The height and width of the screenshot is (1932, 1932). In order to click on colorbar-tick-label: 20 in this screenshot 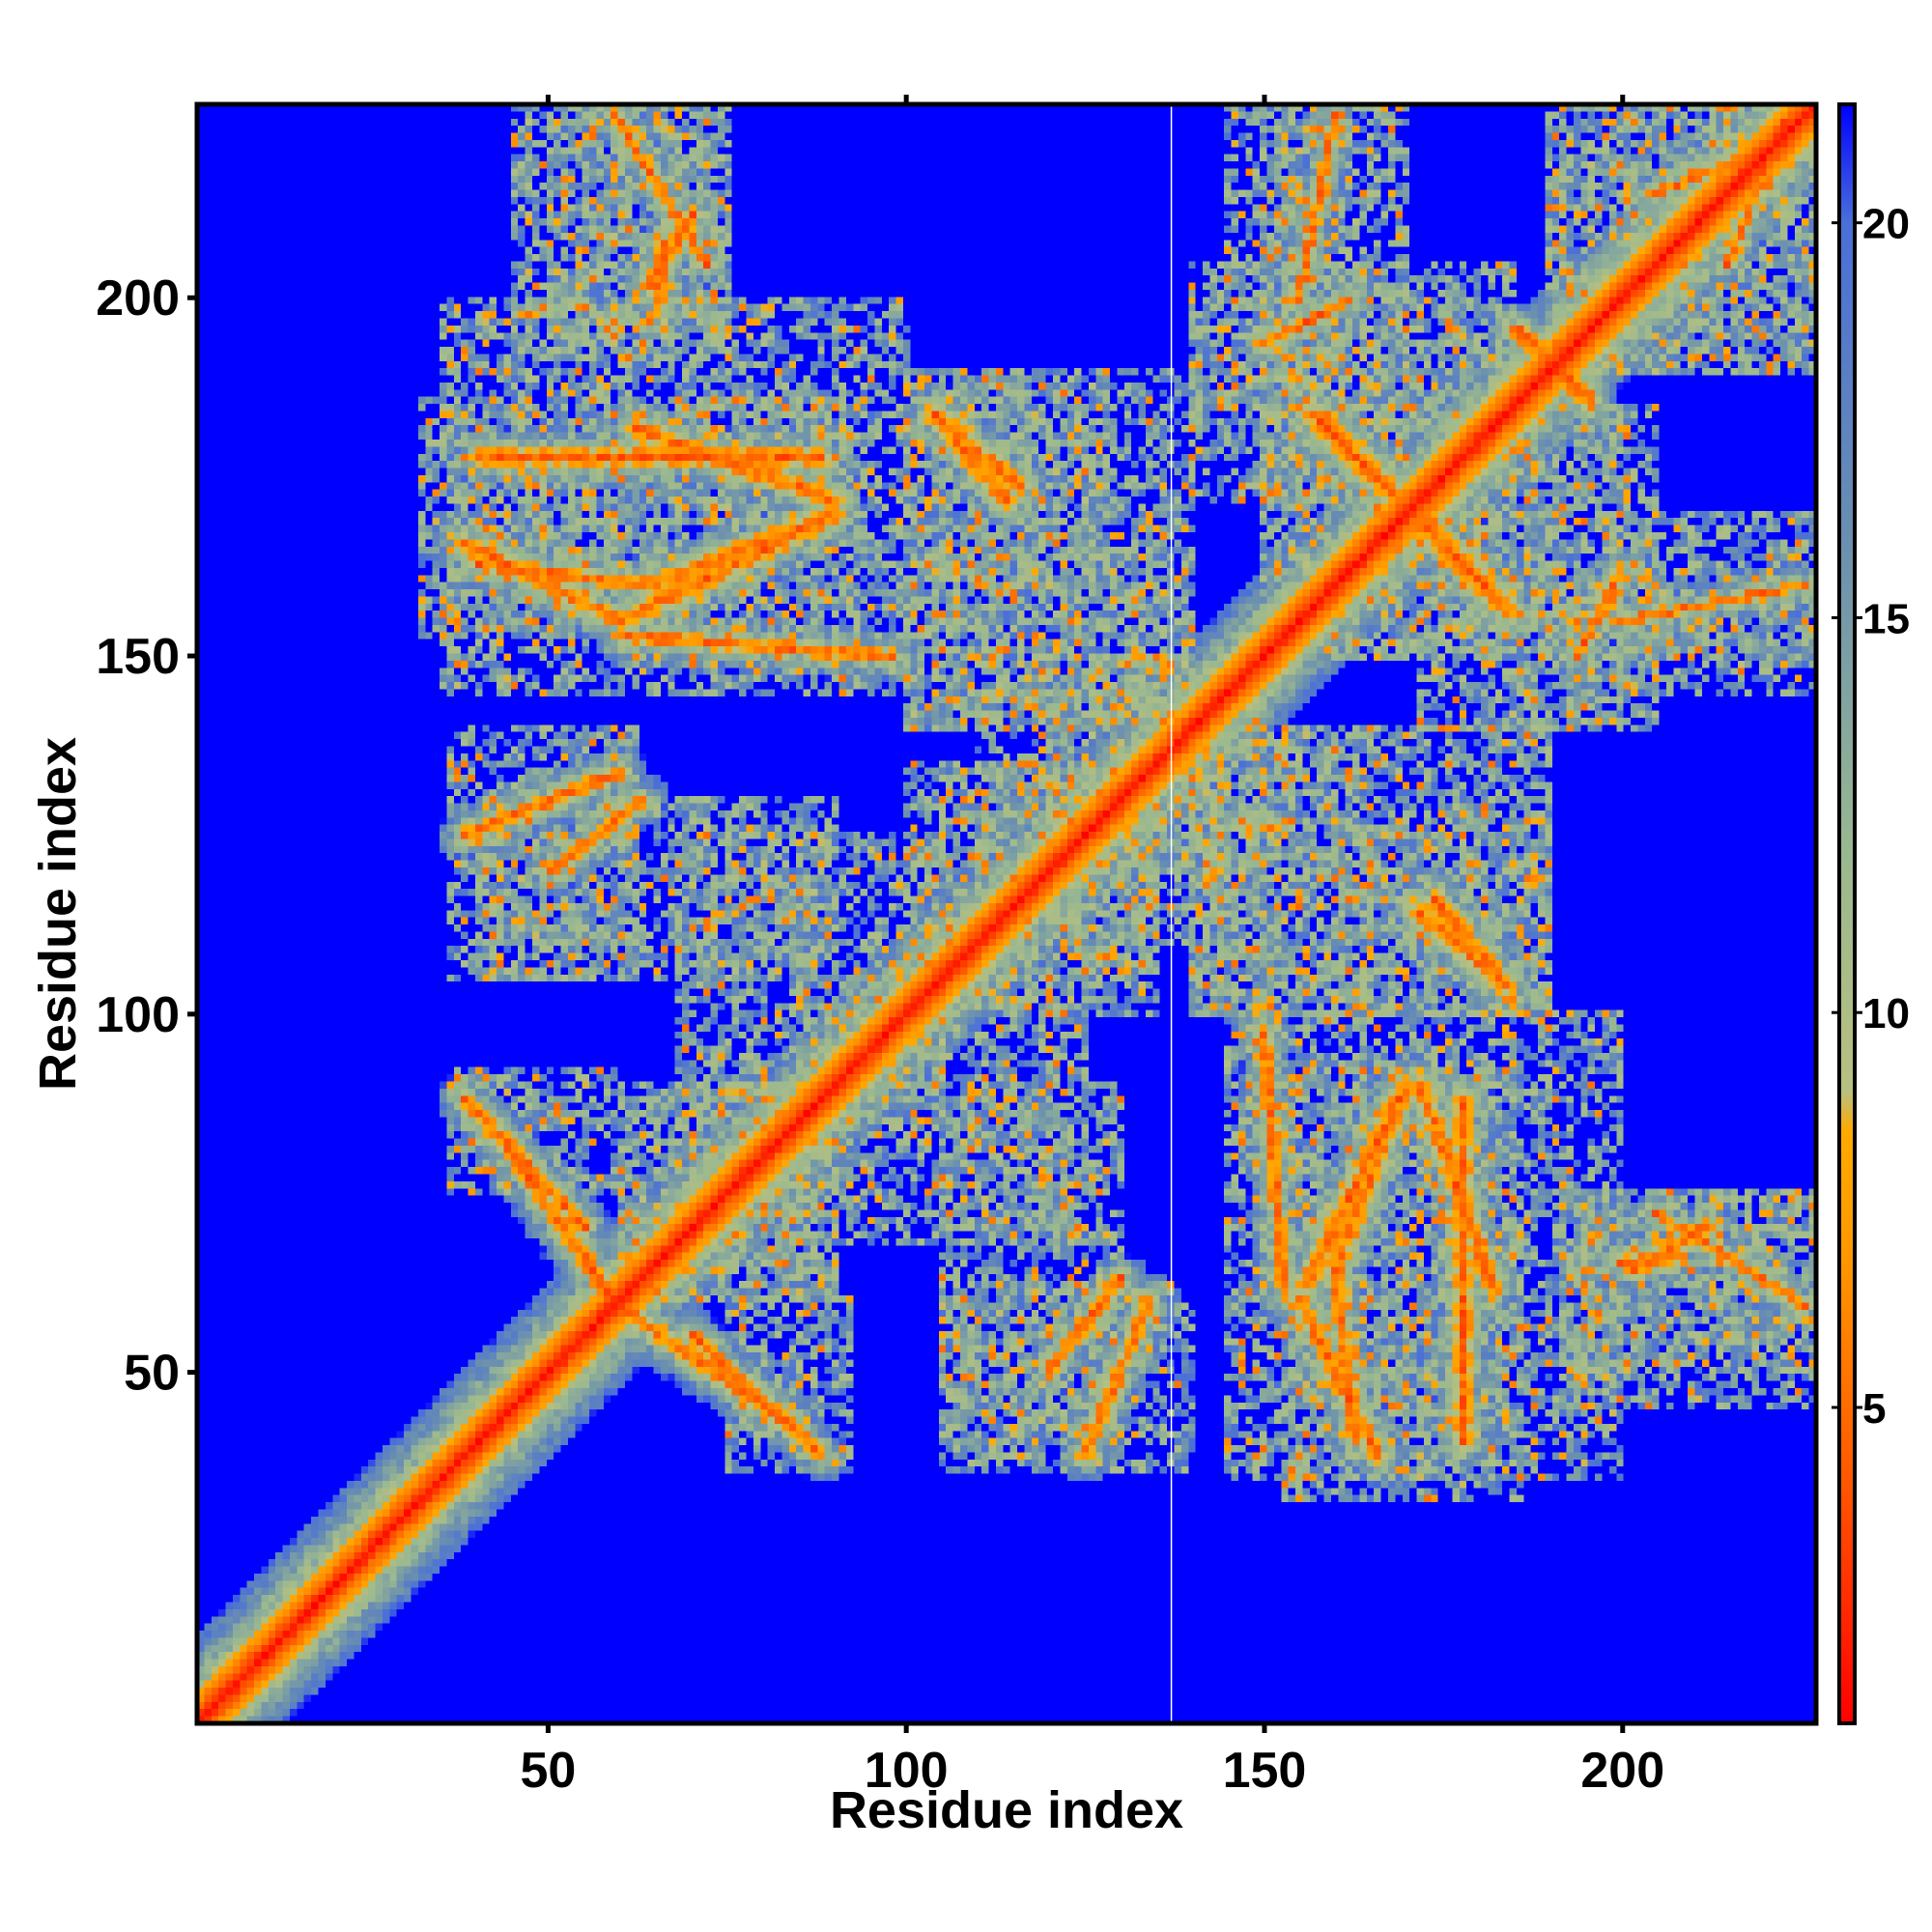, I will do `click(1886, 224)`.